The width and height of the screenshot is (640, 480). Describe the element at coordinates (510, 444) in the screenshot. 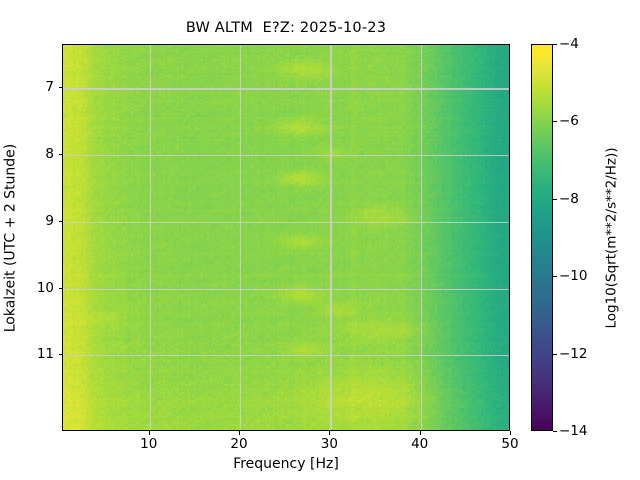

I see `x-tick-label: 50` at that location.